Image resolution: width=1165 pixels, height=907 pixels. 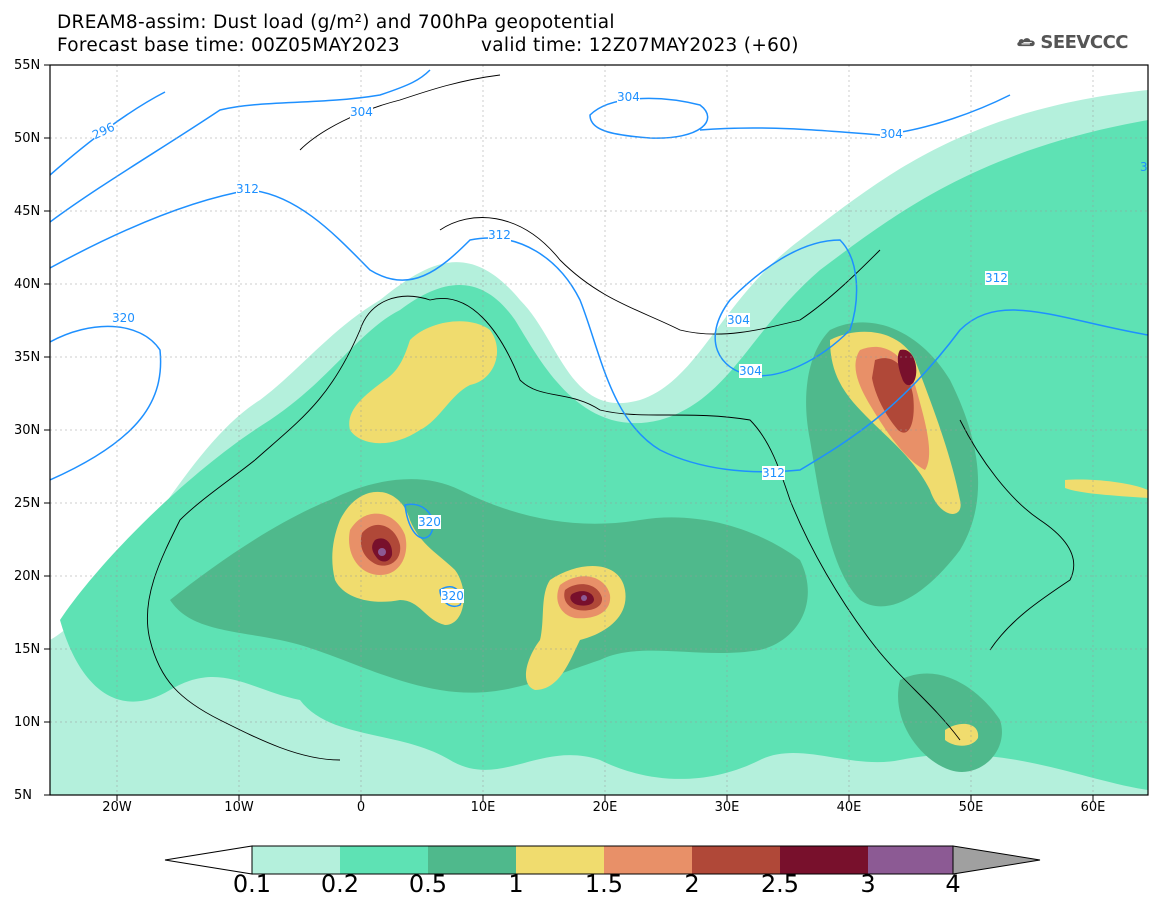 I want to click on lat-label: 20N, so click(x=27, y=576).